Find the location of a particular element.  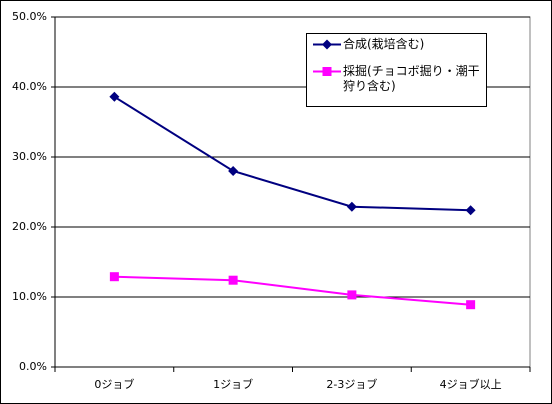

y-tick-label: 30.0% is located at coordinates (29, 156).